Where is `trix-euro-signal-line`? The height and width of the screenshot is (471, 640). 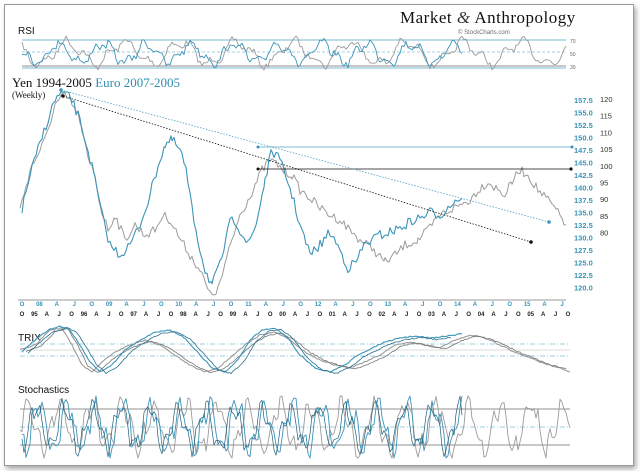
trix-euro-signal-line is located at coordinates (239, 350).